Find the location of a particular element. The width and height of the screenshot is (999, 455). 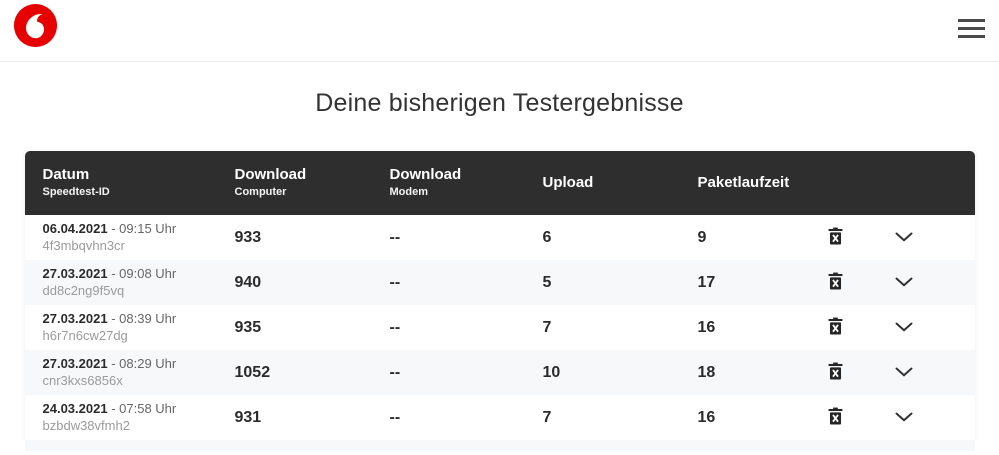

speedtest-id: dd8c2ng9f5vq is located at coordinates (83, 290).